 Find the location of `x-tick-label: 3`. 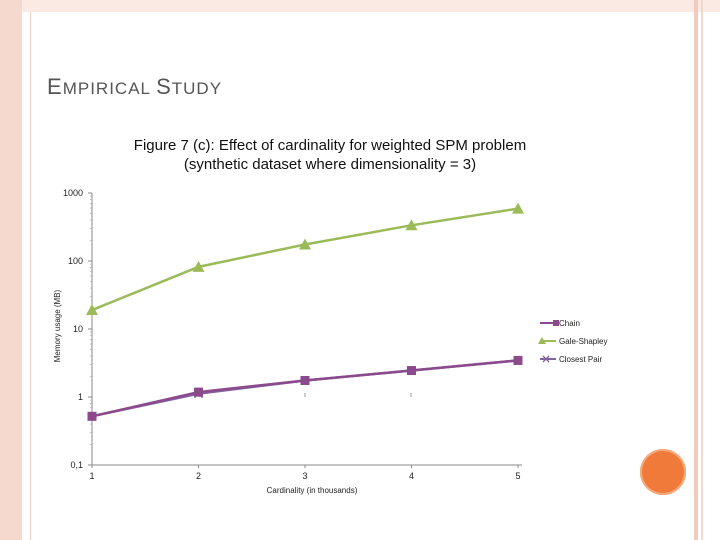

x-tick-label: 3 is located at coordinates (304, 476).